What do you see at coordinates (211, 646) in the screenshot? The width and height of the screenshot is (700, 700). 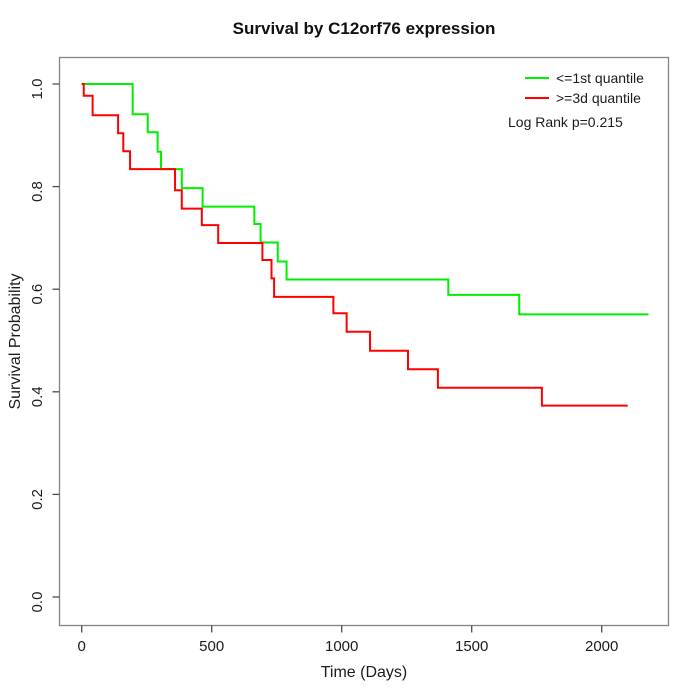 I see `x-axis-tick-label: 500` at bounding box center [211, 646].